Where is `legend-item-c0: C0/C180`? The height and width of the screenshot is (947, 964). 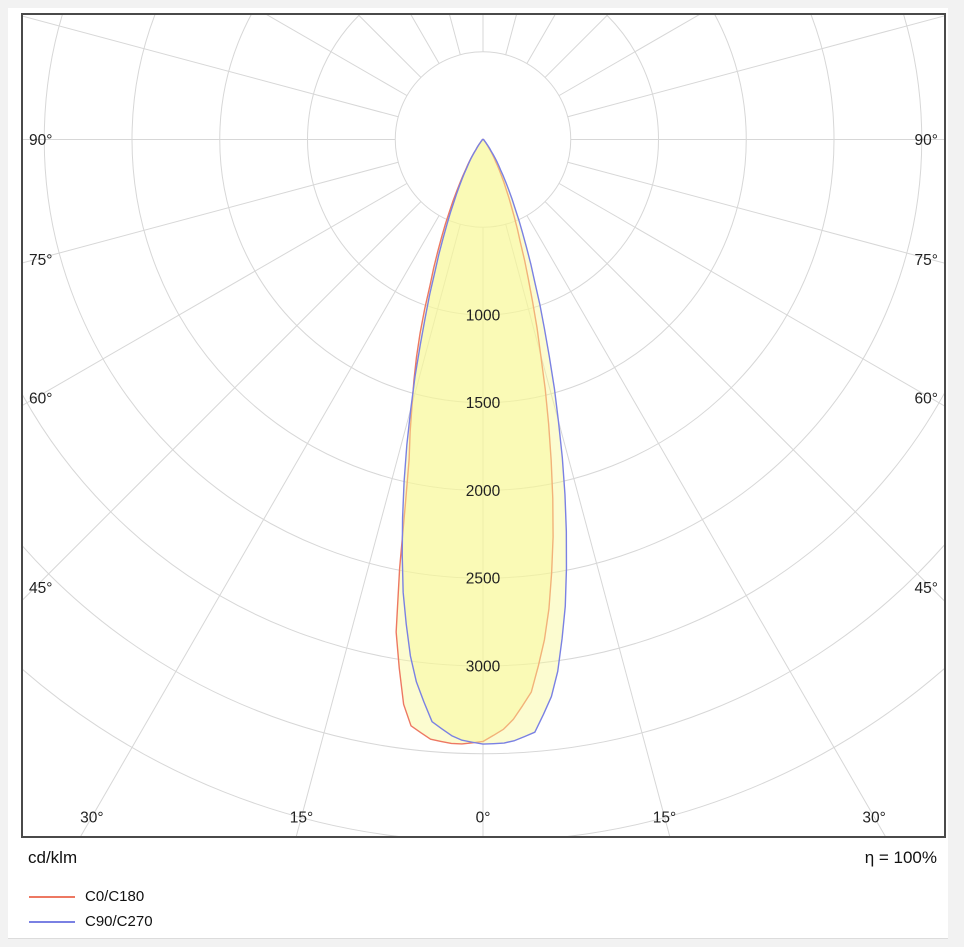 legend-item-c0: C0/C180 is located at coordinates (91, 896).